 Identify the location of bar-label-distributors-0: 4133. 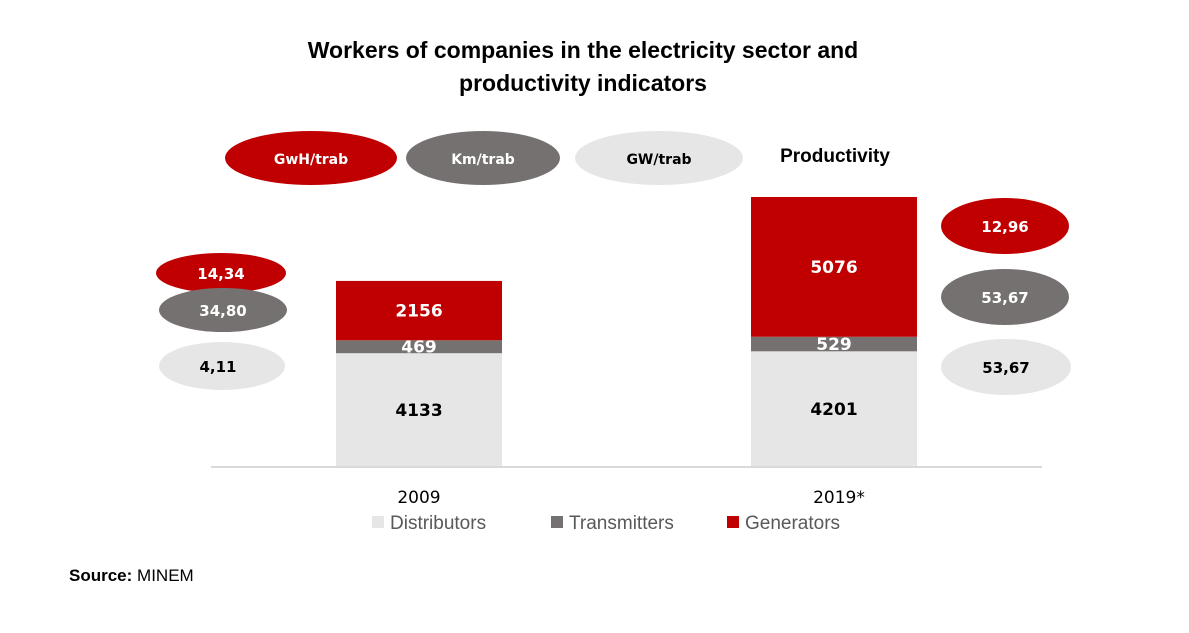
(418, 411).